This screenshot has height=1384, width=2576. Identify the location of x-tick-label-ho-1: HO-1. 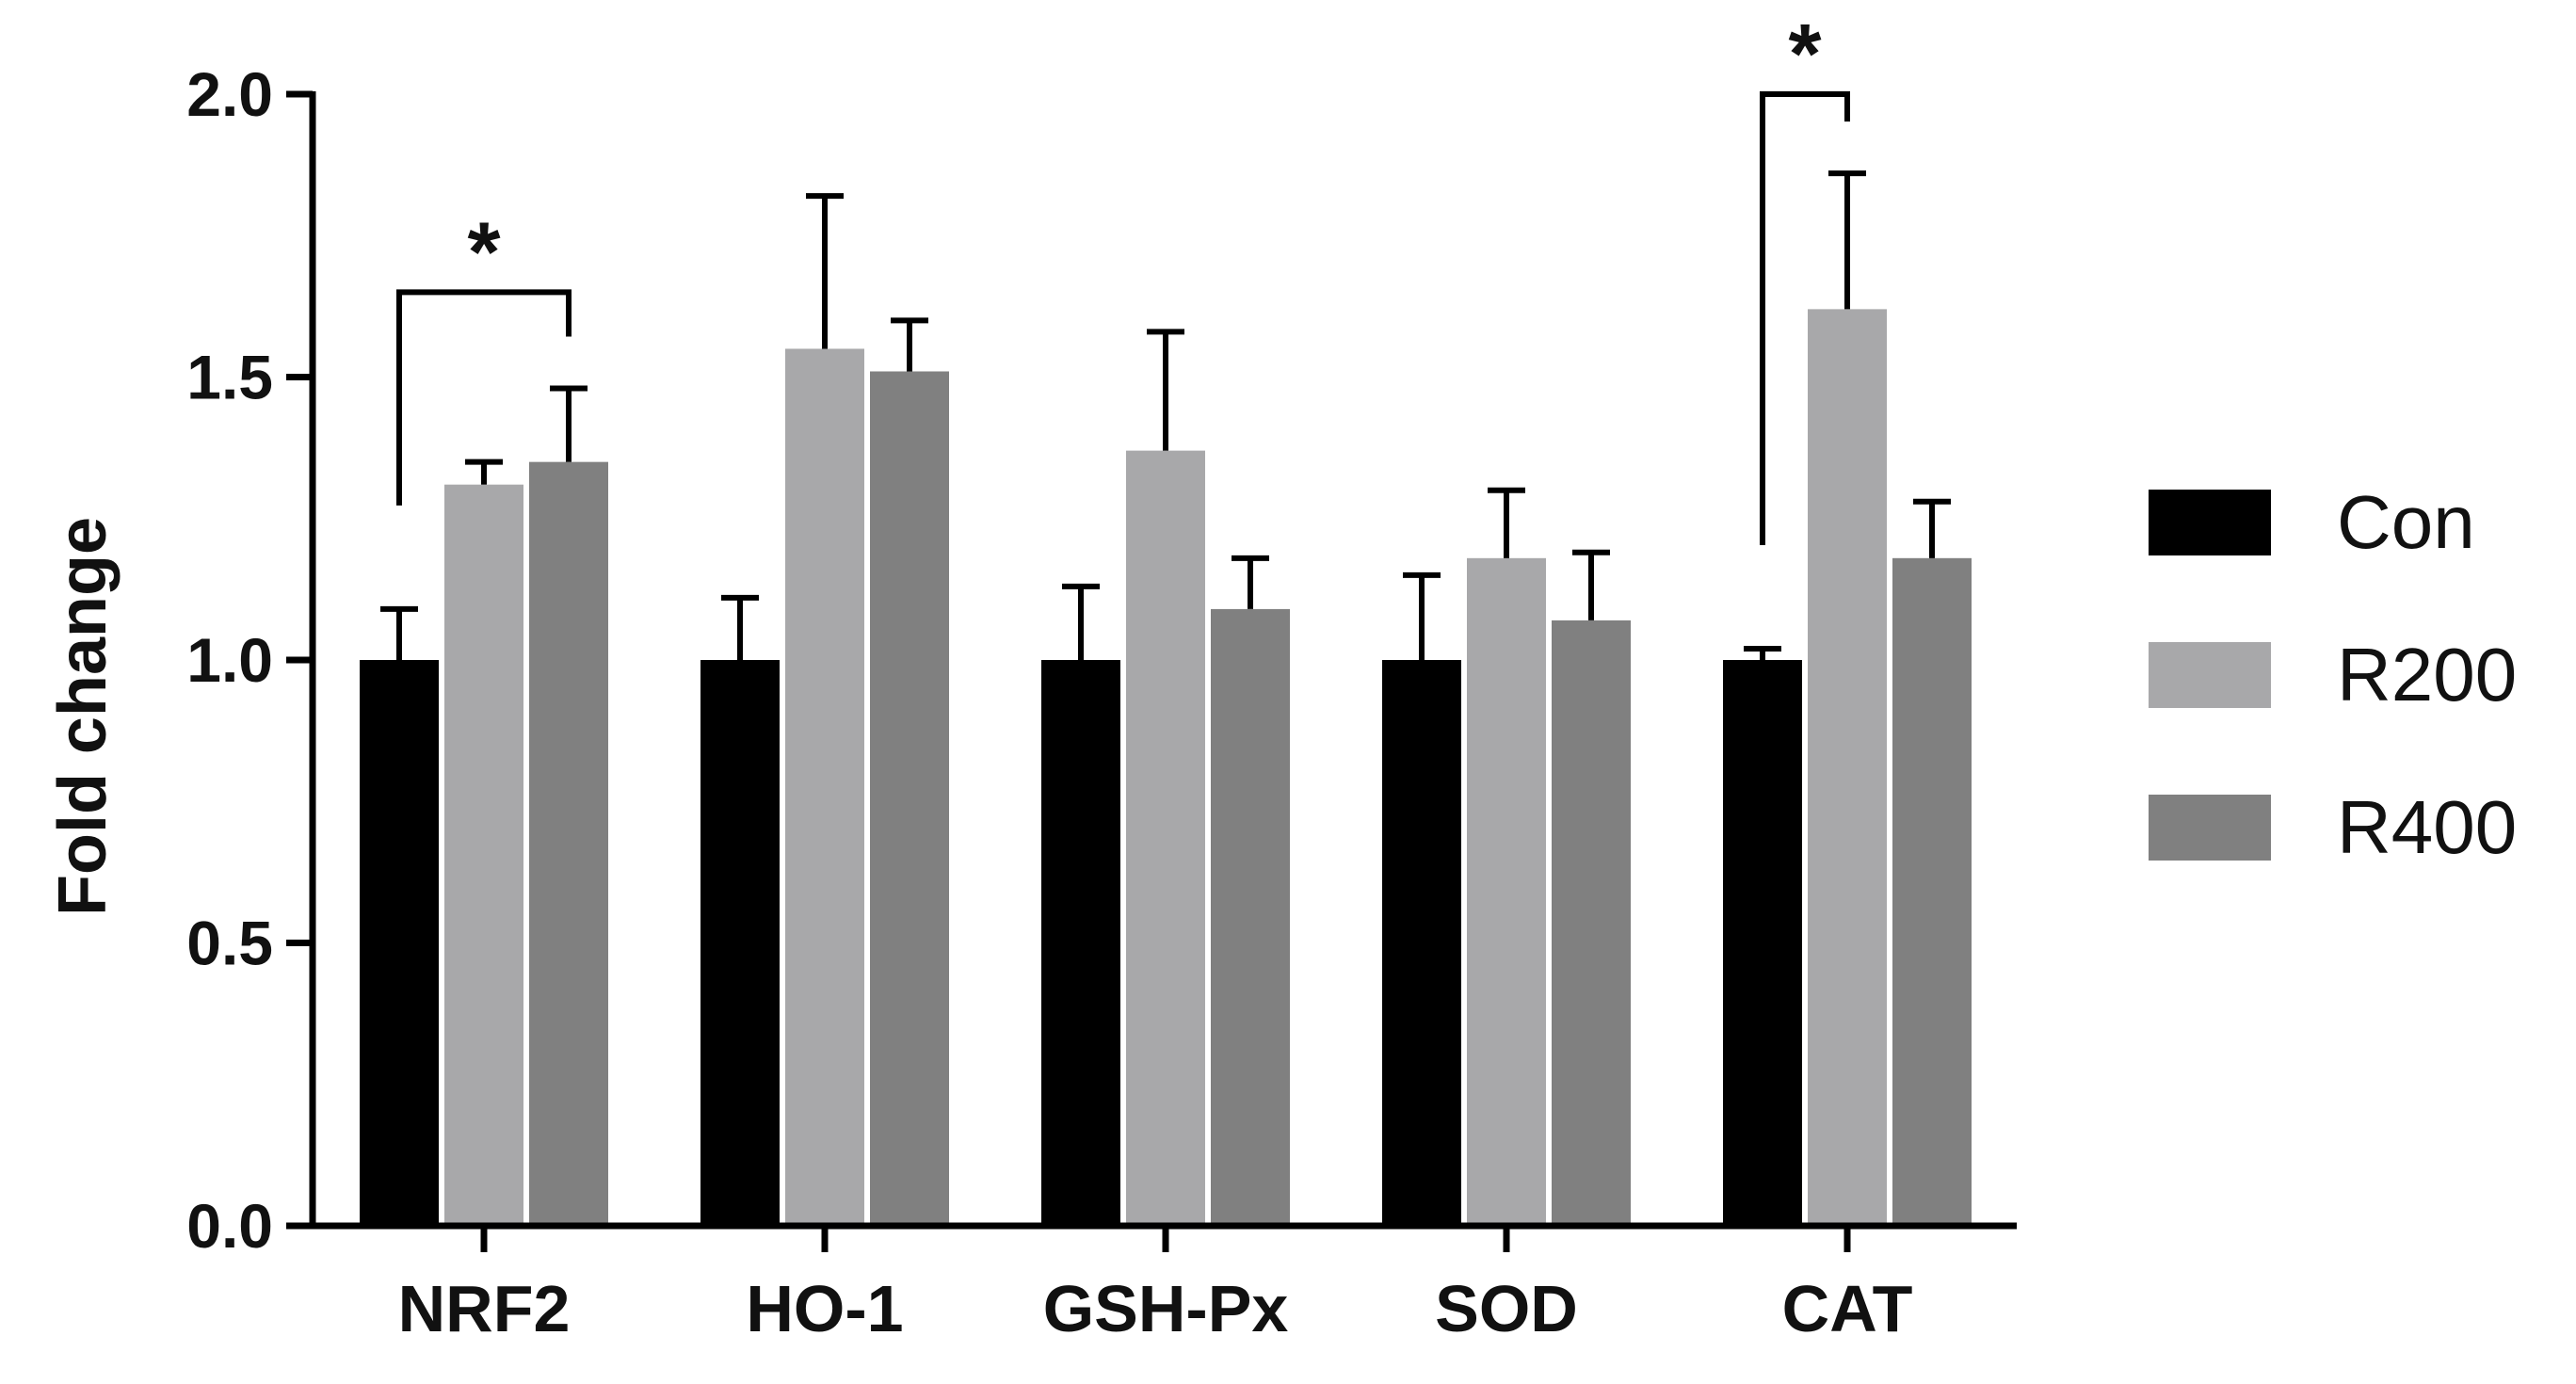
(824, 1308).